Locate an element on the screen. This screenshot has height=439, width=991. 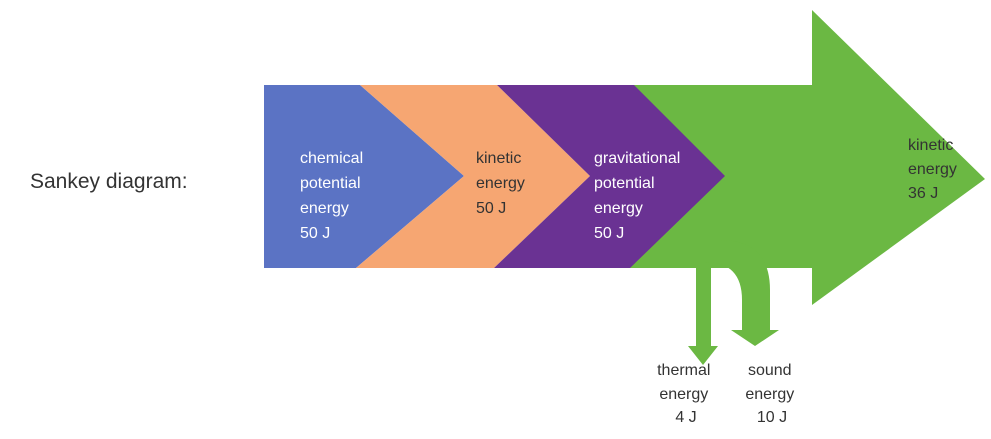
sound-loss-flow is located at coordinates (742, 293).